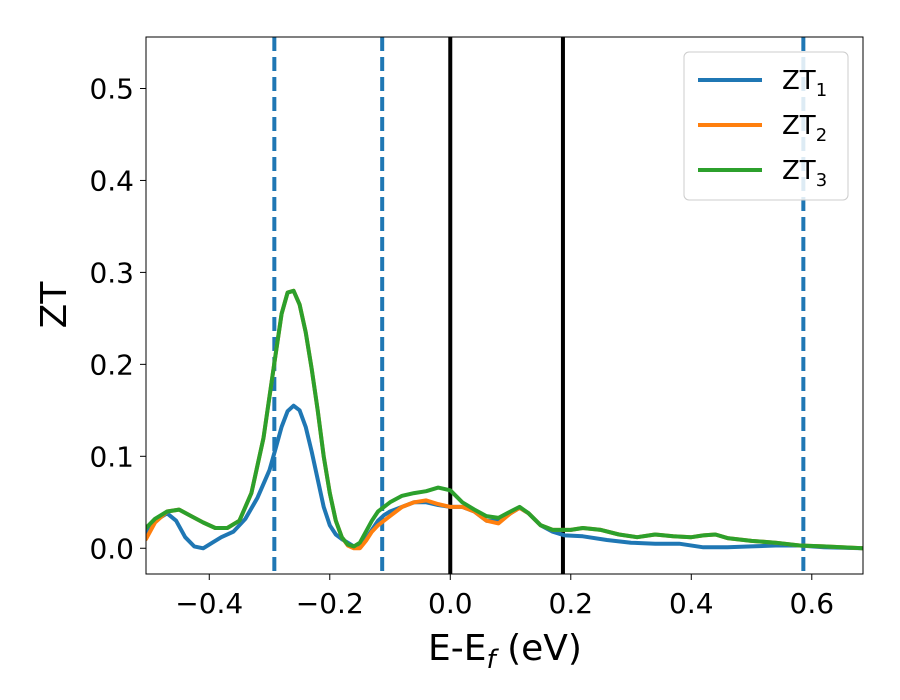 Image resolution: width=900 pixels, height=700 pixels. I want to click on y-tick-label: 0.2, so click(111, 364).